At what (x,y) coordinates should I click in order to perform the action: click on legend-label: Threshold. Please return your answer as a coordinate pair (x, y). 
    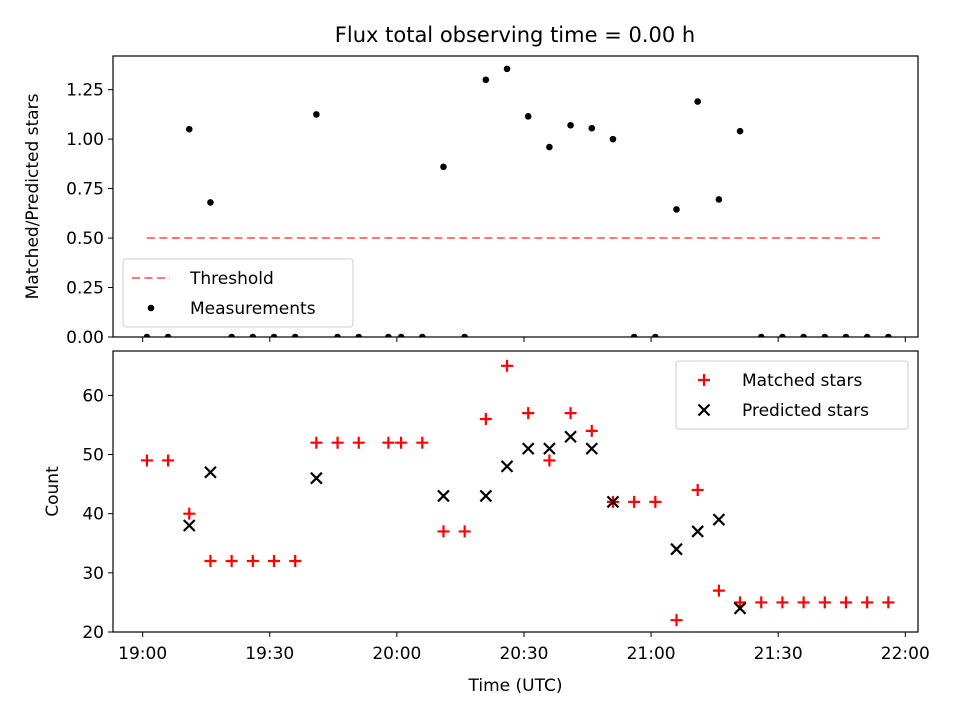
    Looking at the image, I should click on (231, 279).